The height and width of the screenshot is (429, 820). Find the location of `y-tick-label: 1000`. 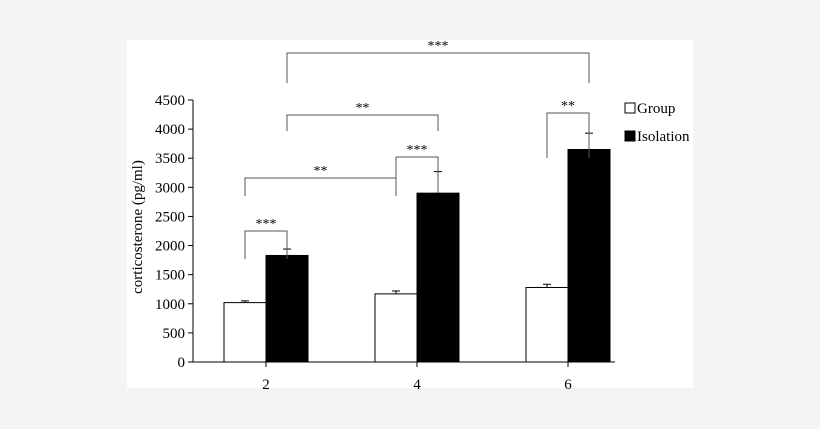

y-tick-label: 1000 is located at coordinates (170, 305).